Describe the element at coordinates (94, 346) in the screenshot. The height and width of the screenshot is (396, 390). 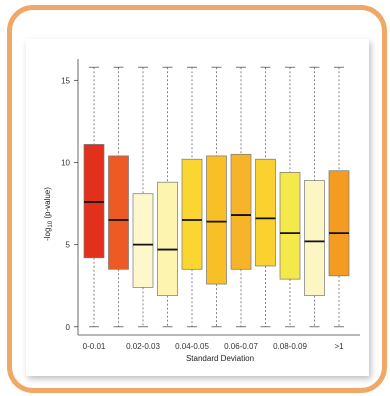
I see `x-tick-label: 0-0.01` at that location.